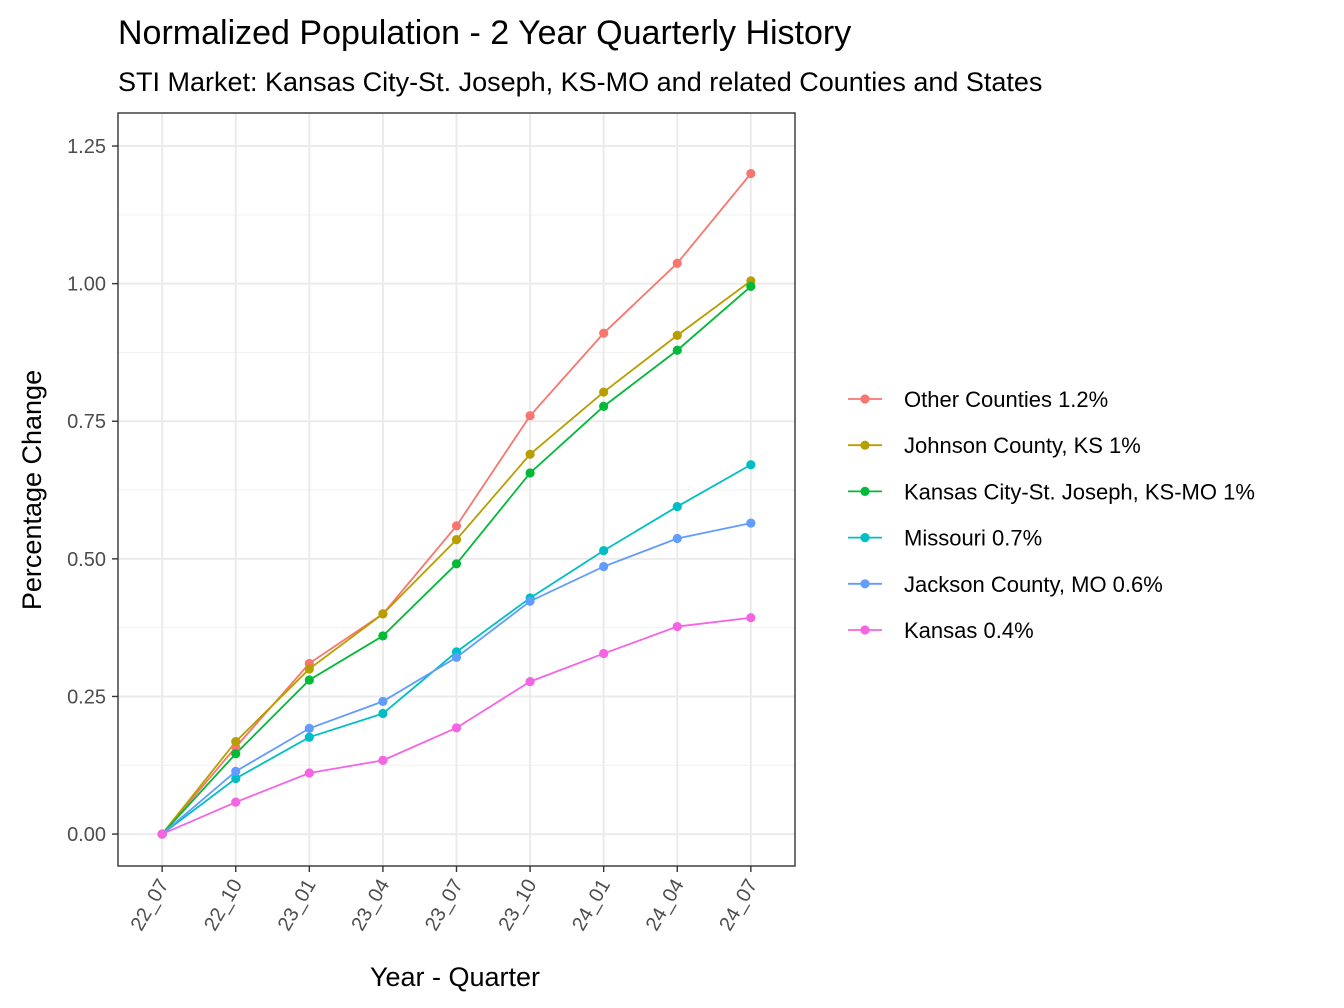 Image resolution: width=1344 pixels, height=1008 pixels. I want to click on y-axis: 0.00 0.25 0.50 0.75 1.00 1.25, so click(92, 491).